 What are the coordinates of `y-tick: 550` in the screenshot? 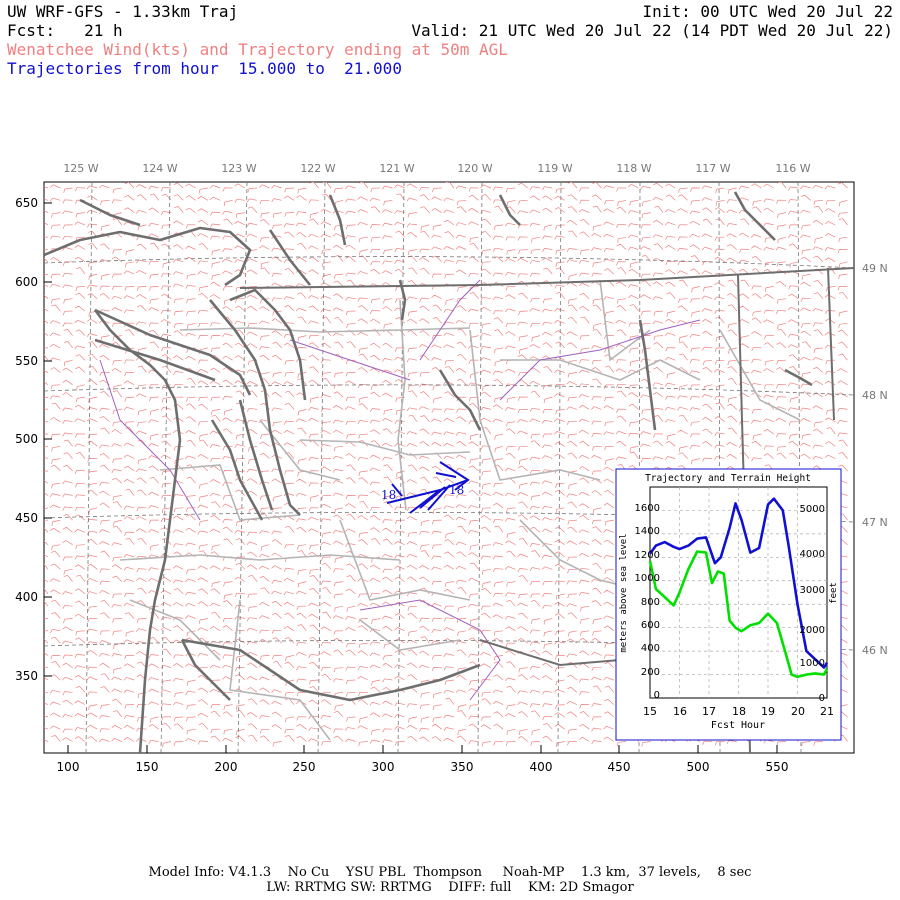 It's located at (26, 361).